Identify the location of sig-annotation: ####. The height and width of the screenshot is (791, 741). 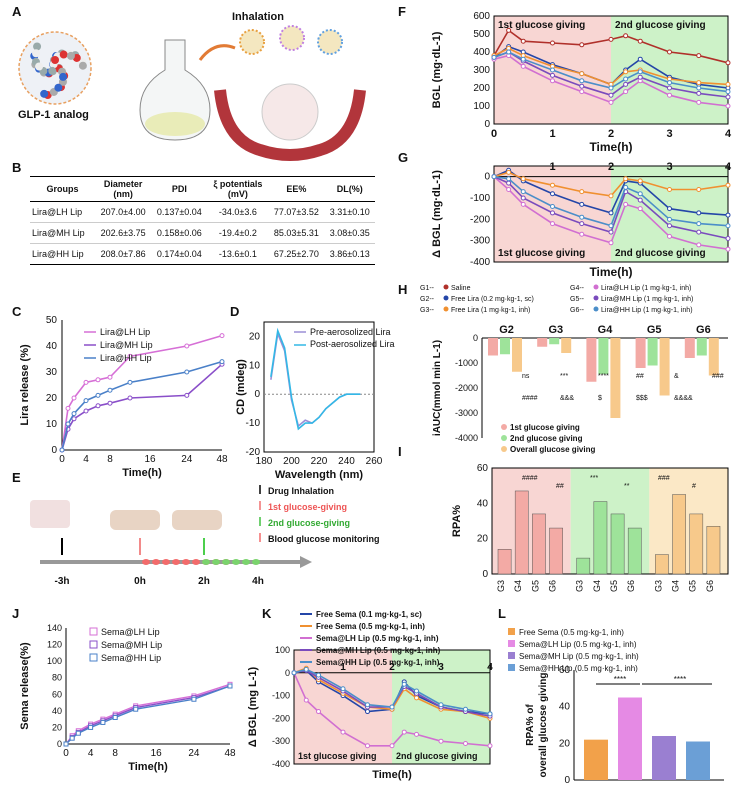
(530, 478).